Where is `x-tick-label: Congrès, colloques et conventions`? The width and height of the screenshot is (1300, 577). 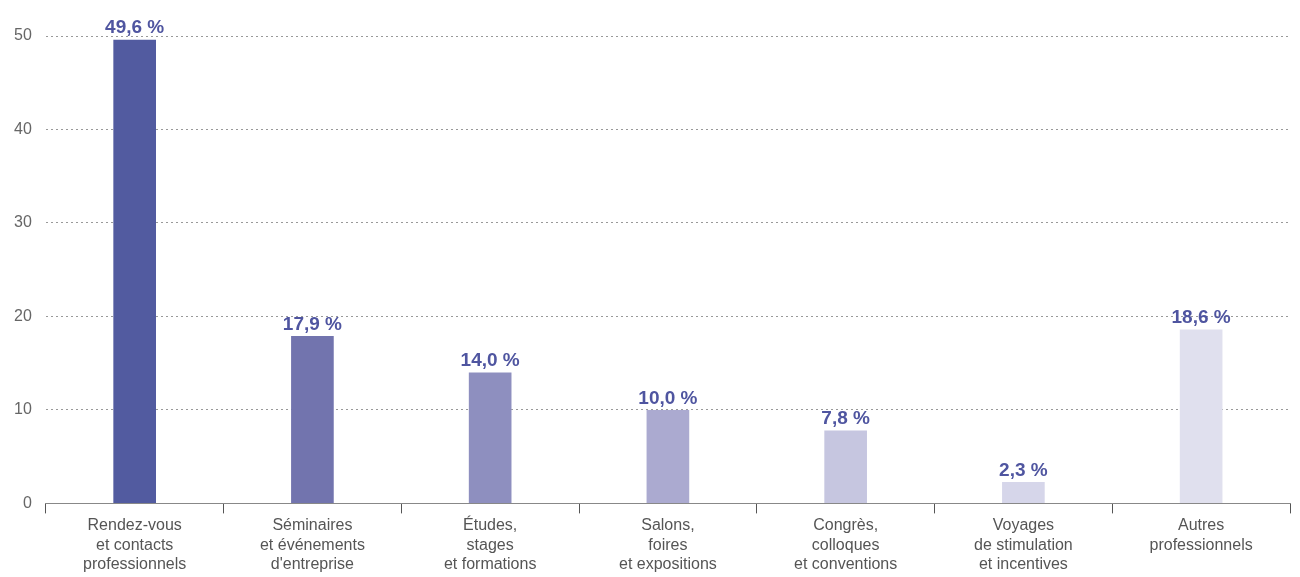
x-tick-label: Congrès, colloques et conventions is located at coordinates (846, 544).